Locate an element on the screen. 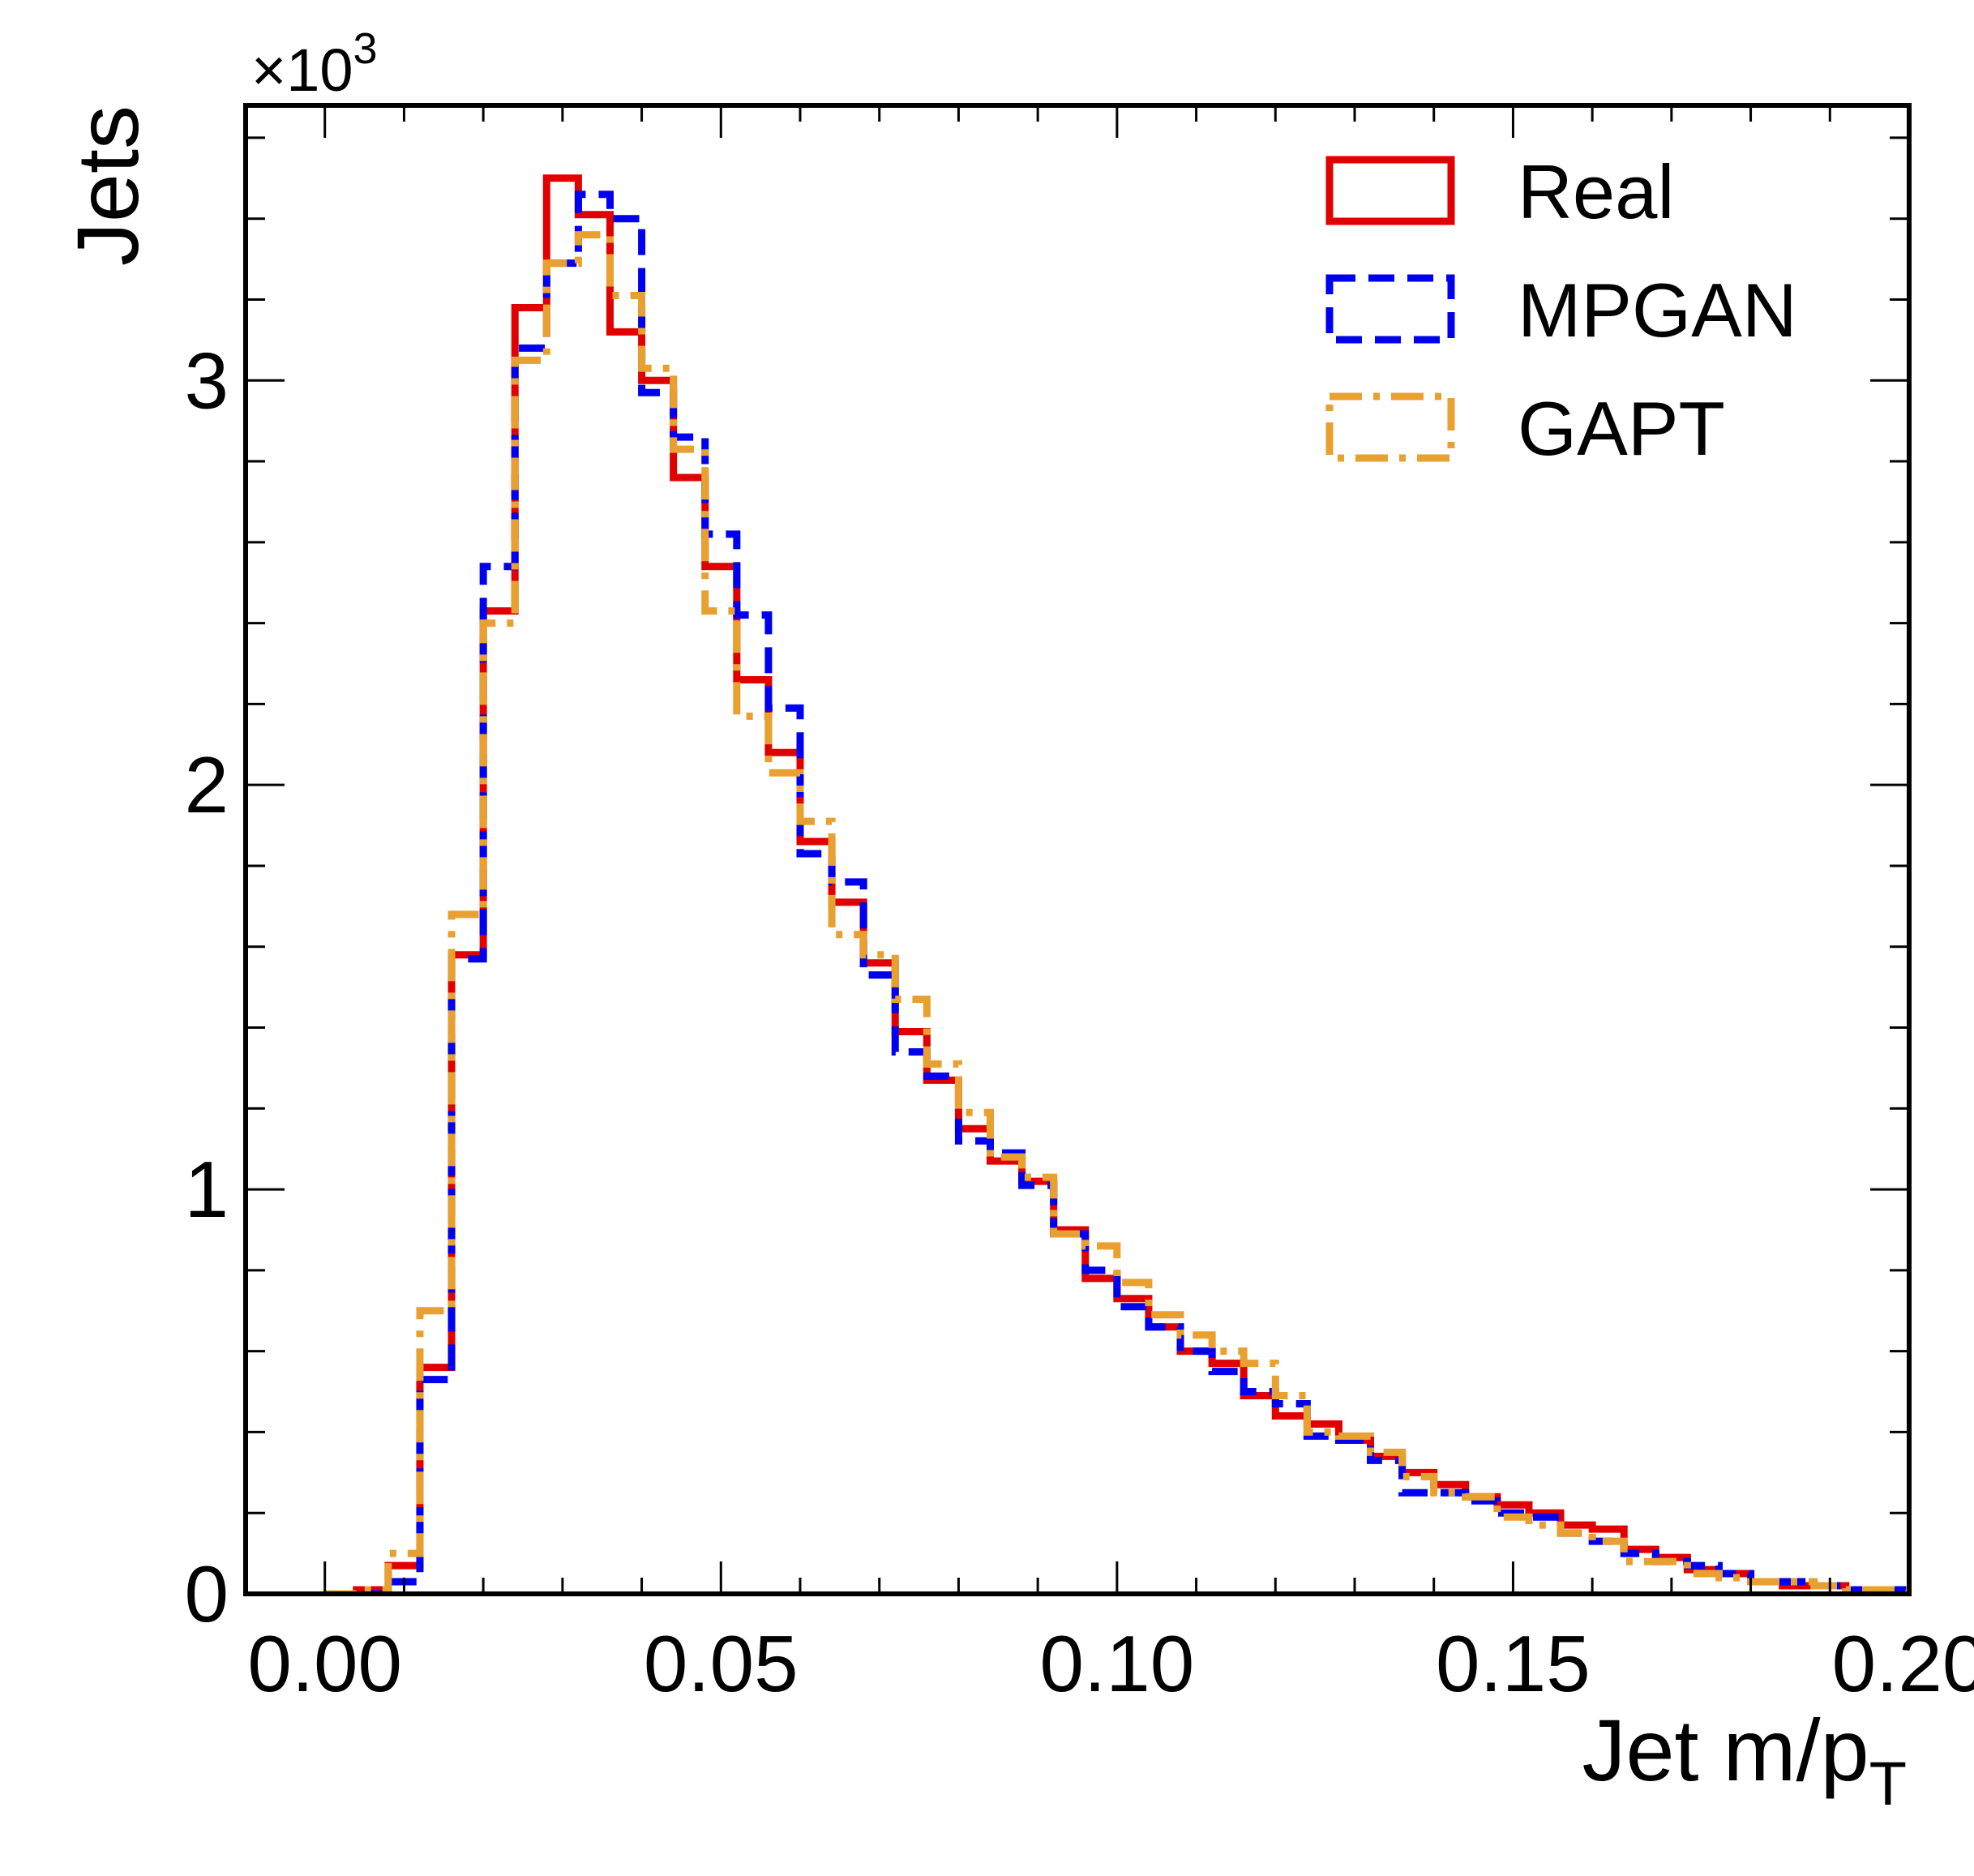 Image resolution: width=1974 pixels, height=1876 pixels. x-axis-tick-labels: 0.00 0.05 0.10 0.15 0.20 is located at coordinates (1110, 1664).